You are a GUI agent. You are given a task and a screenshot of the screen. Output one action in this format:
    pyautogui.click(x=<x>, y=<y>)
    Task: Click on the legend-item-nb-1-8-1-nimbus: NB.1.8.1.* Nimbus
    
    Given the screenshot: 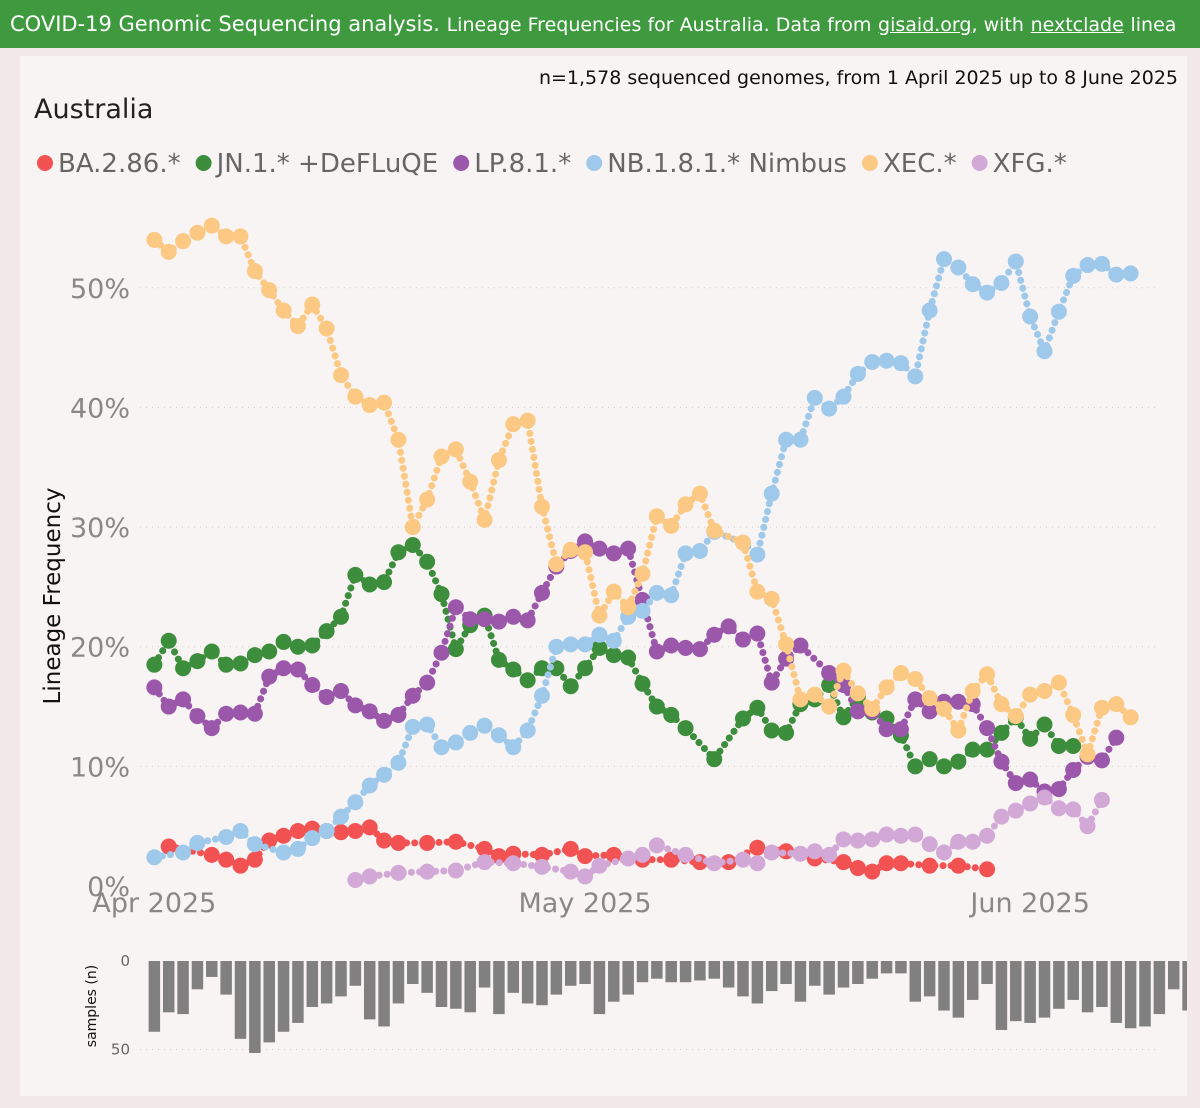 What is the action you would take?
    pyautogui.click(x=716, y=164)
    